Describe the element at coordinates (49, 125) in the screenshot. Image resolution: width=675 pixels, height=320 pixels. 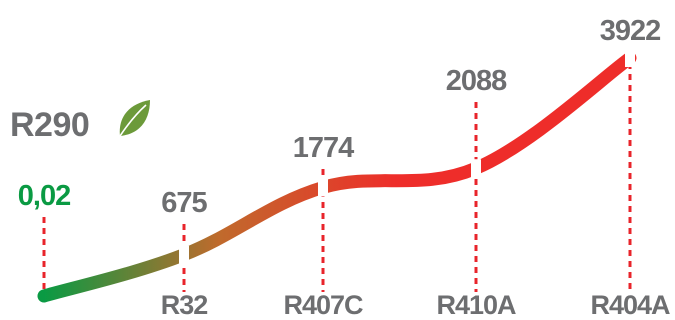
I see `hero-label: R290` at that location.